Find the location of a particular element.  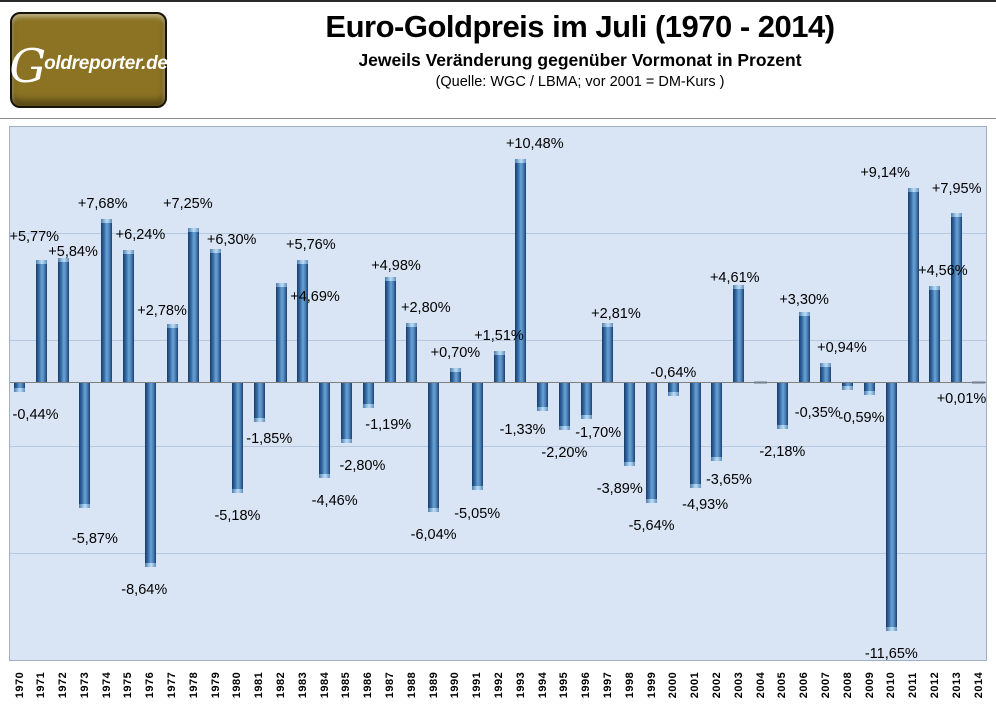

bar-1988 is located at coordinates (412, 353).